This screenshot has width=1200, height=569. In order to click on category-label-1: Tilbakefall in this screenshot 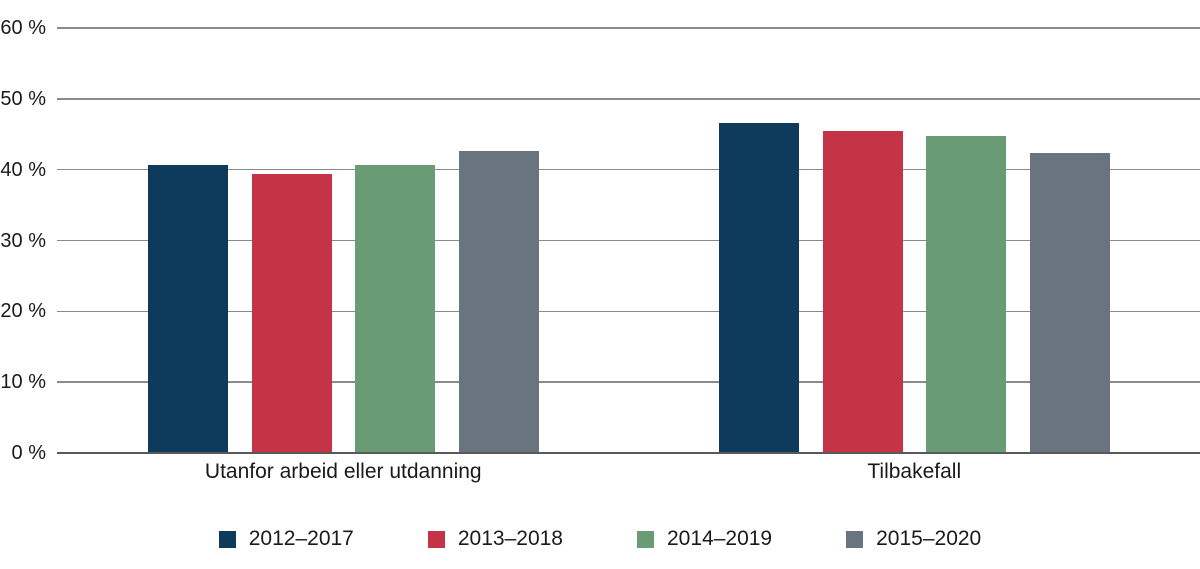, I will do `click(914, 471)`.